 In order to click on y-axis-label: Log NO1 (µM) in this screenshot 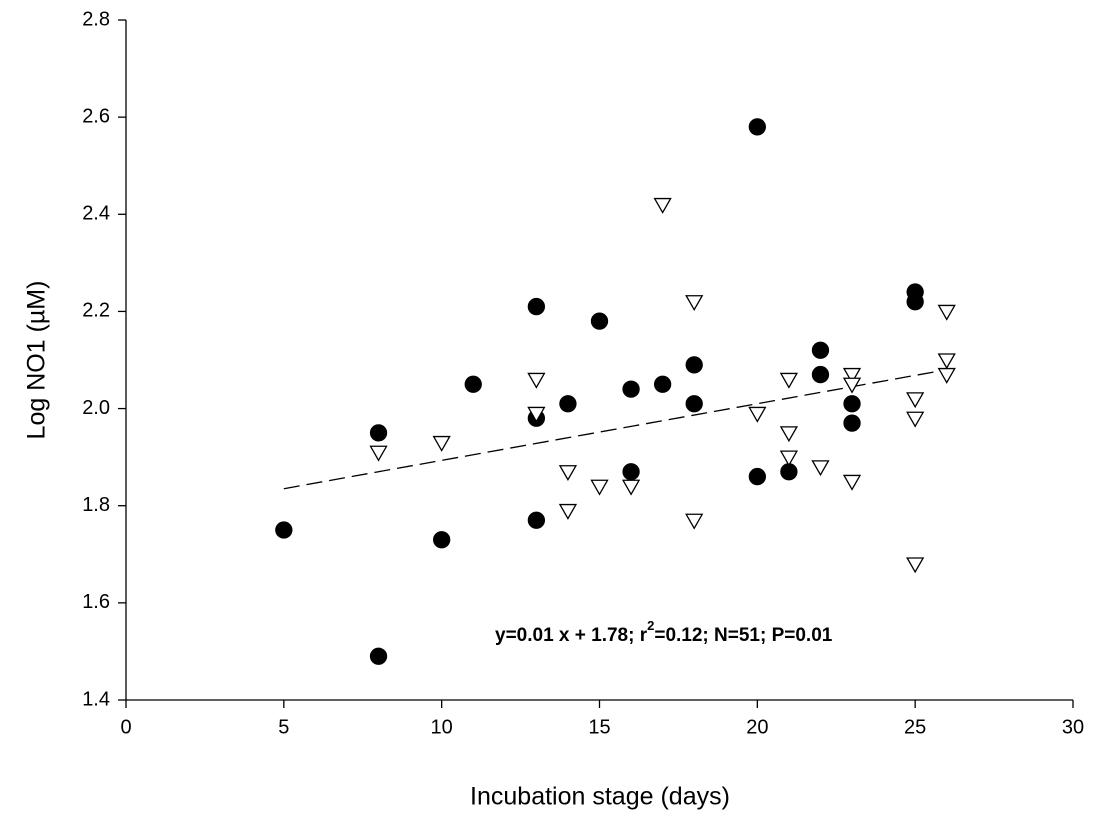, I will do `click(37, 360)`.